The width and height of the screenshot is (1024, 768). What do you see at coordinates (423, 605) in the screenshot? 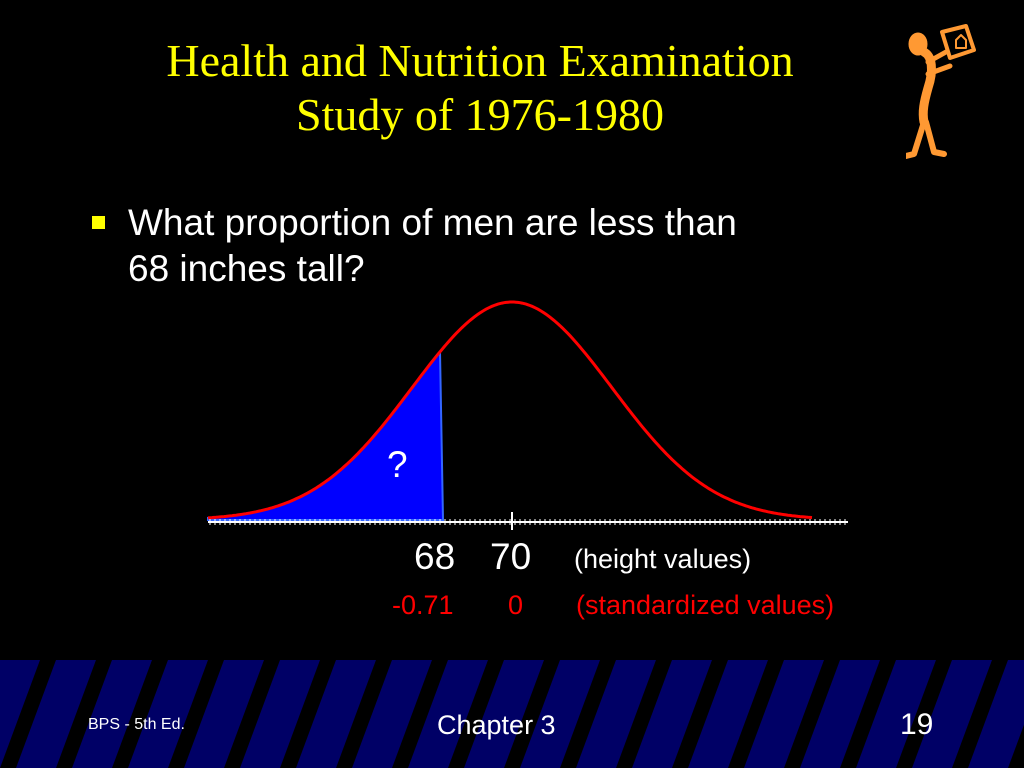
I see `z-label-neg-0-71: -0.71` at bounding box center [423, 605].